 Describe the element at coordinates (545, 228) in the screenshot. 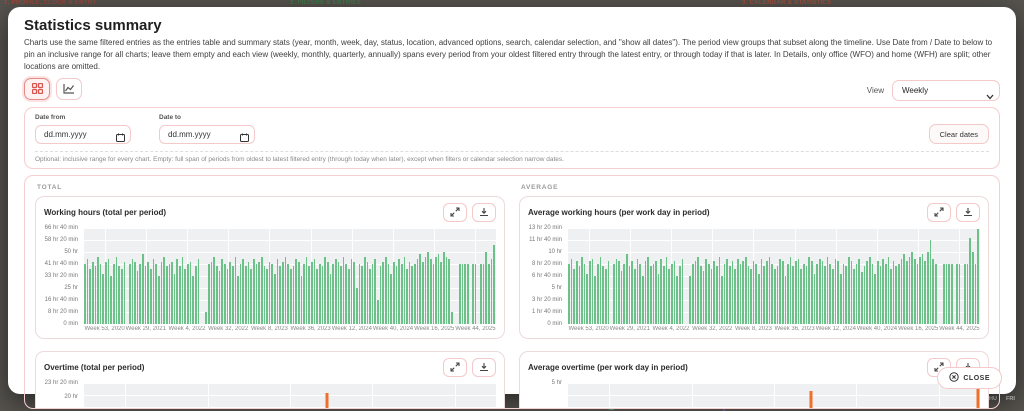

I see `y-tick-label: 13 hr 20 min` at that location.